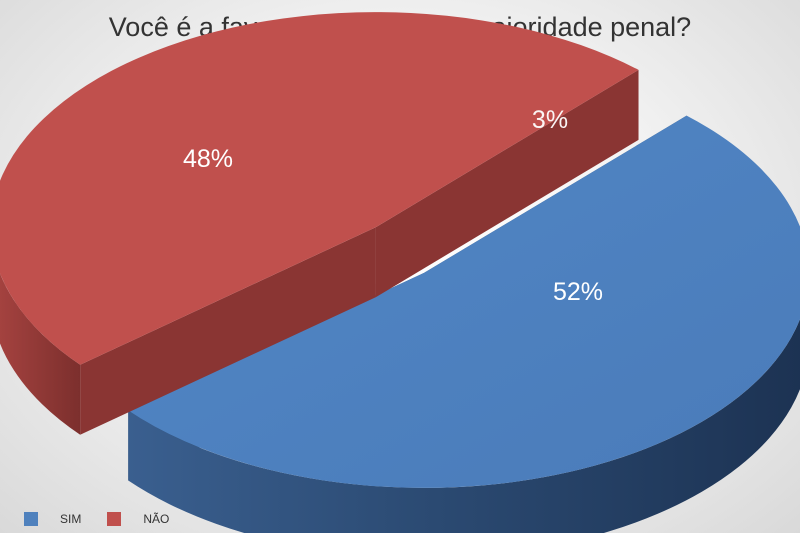  Describe the element at coordinates (52, 519) in the screenshot. I see `legend-item-sim: SIM` at that location.